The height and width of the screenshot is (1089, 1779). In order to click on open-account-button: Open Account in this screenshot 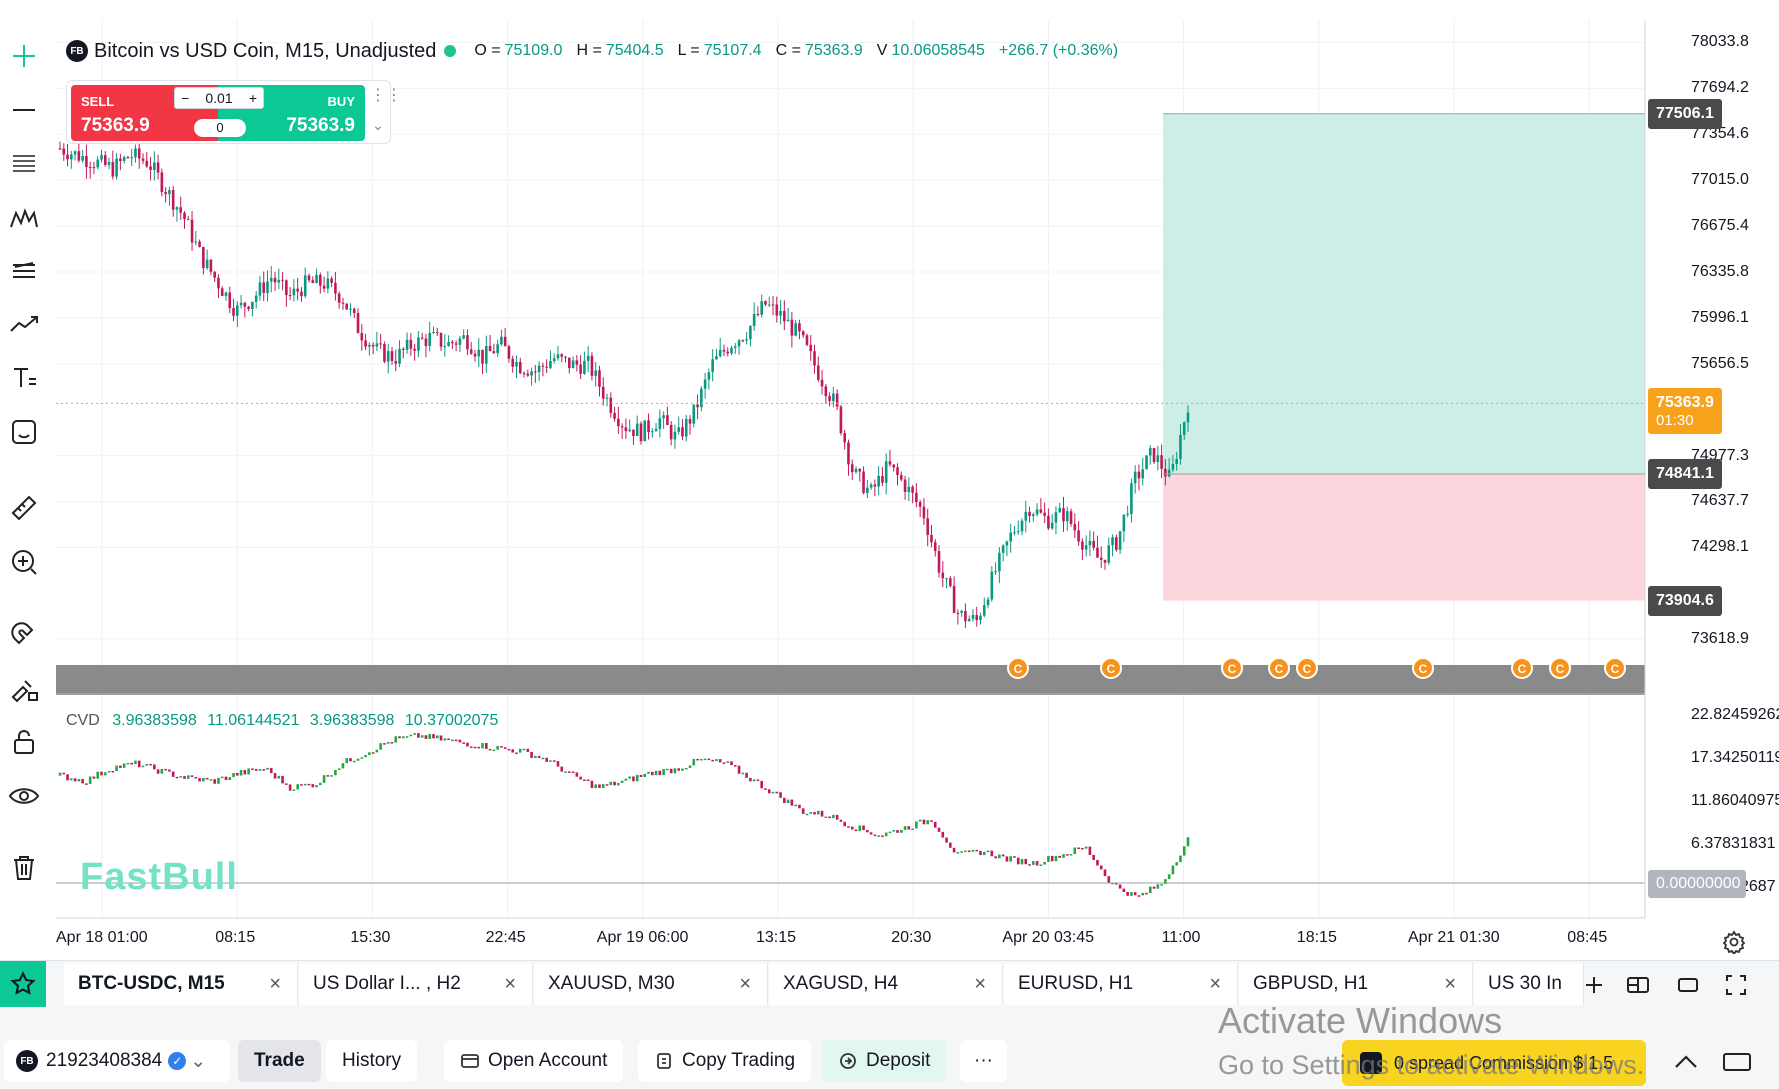, I will do `click(534, 1061)`.